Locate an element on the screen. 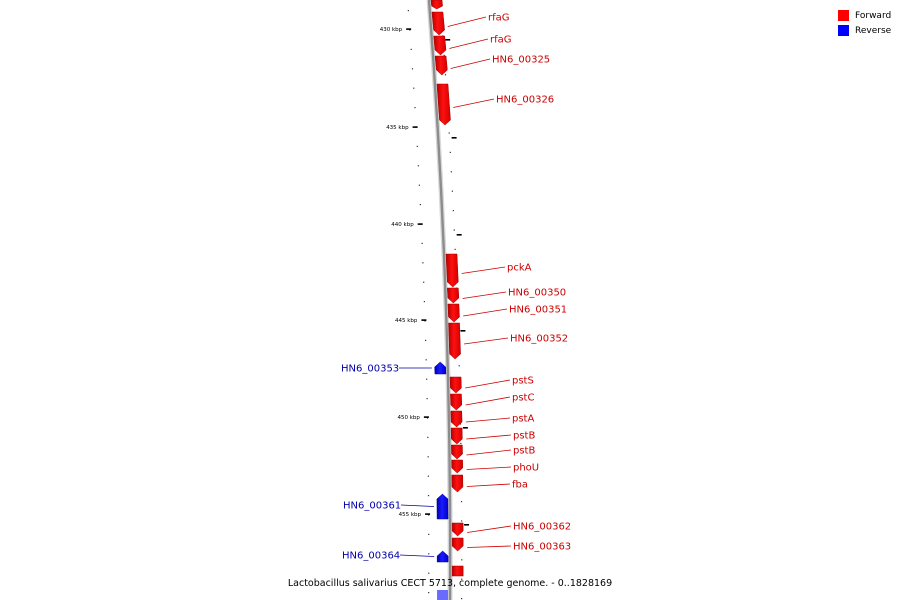  leader-pcka is located at coordinates (483, 270).